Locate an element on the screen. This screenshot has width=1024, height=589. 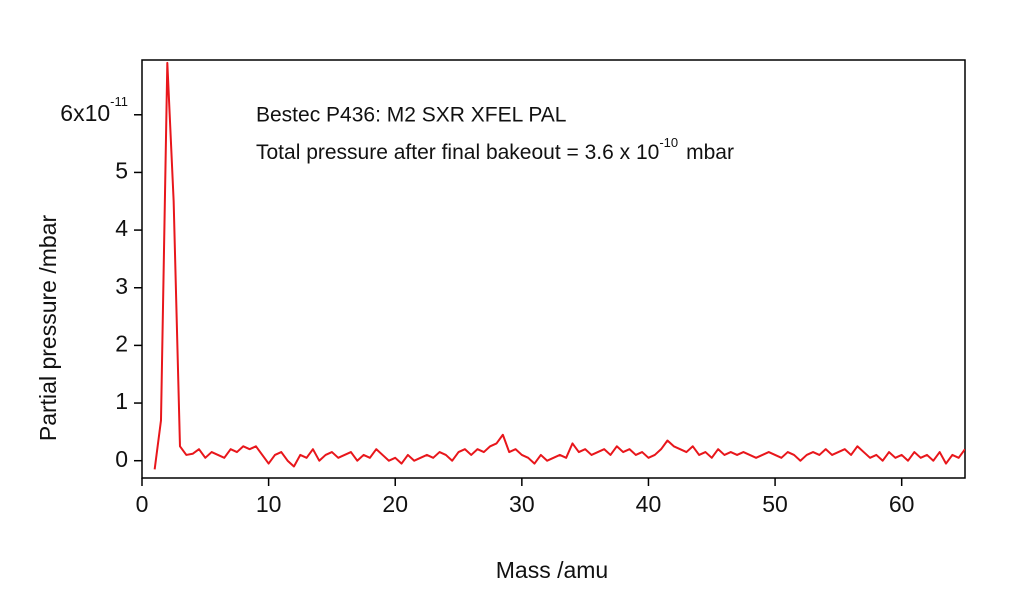
y-tick-label: 4 is located at coordinates (121, 228).